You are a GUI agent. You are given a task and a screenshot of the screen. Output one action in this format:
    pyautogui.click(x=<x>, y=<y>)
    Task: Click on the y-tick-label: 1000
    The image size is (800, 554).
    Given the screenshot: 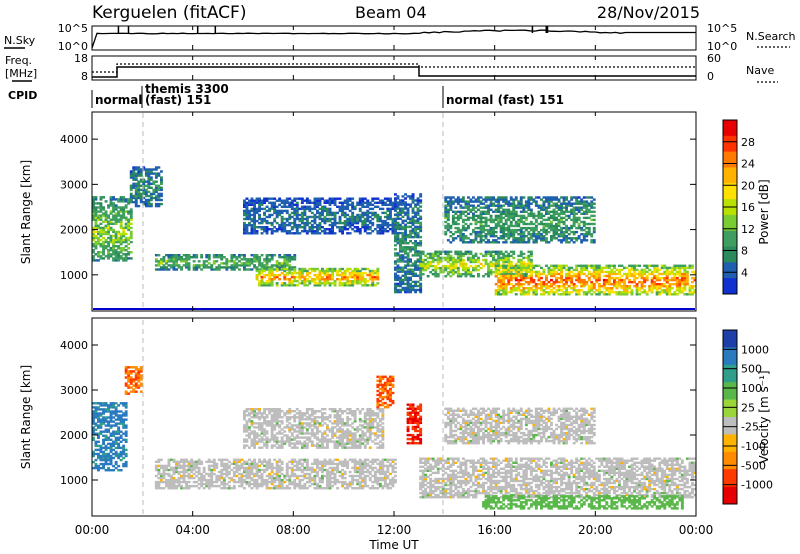 What is the action you would take?
    pyautogui.click(x=74, y=275)
    